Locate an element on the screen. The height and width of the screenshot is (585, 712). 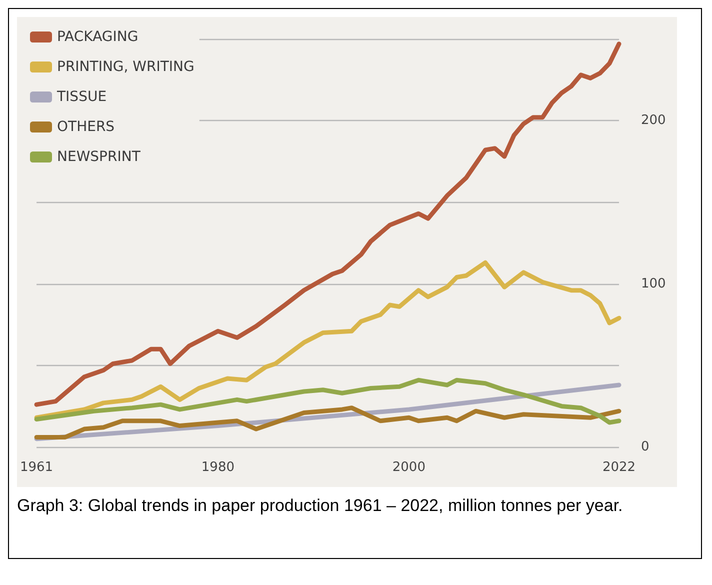
x-tick-label: 1980 is located at coordinates (218, 467).